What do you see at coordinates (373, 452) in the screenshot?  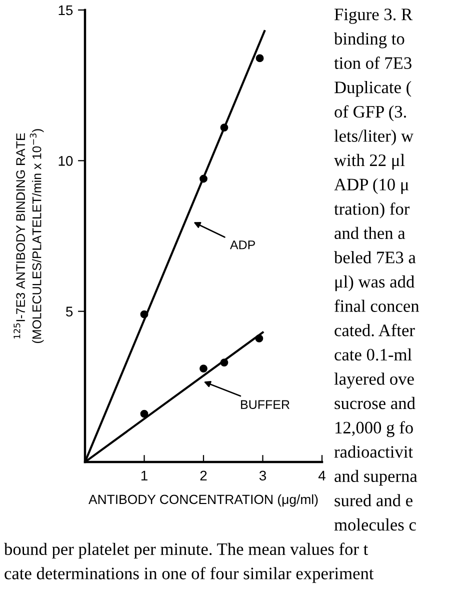 I see `text: radioactivit` at bounding box center [373, 452].